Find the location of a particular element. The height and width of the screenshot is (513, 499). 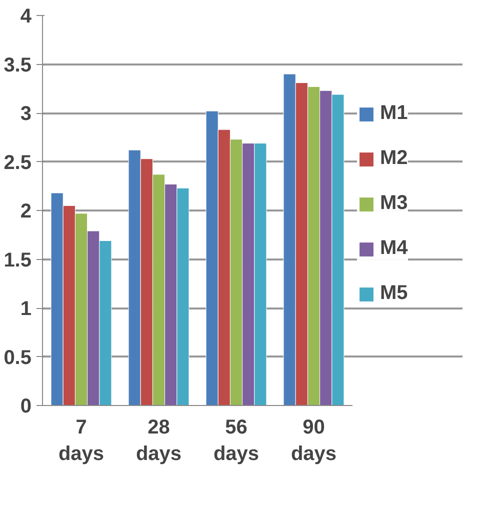

y-tick-label: 0.5 is located at coordinates (18, 357).